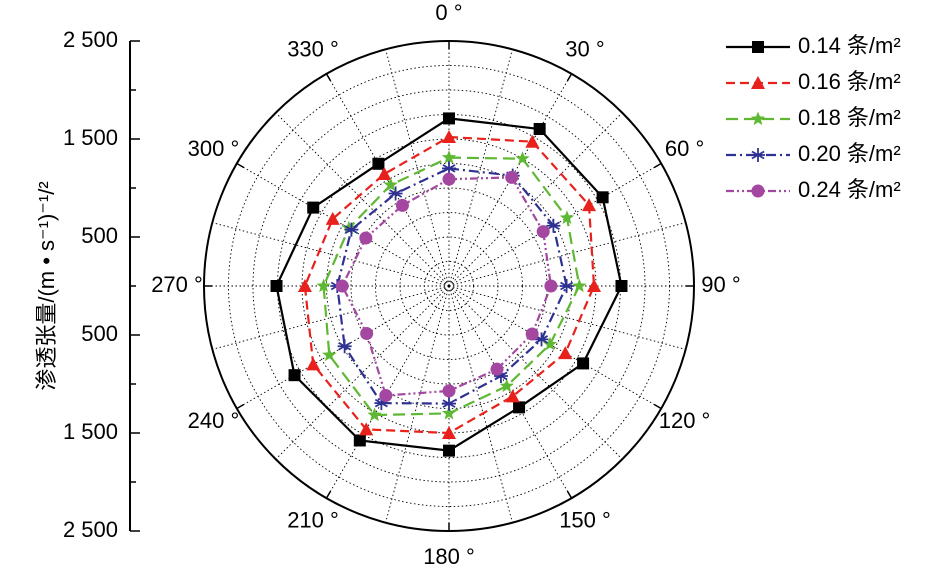 This screenshot has height=582, width=939. I want to click on legend-label: 0.20 条/m², so click(849, 153).